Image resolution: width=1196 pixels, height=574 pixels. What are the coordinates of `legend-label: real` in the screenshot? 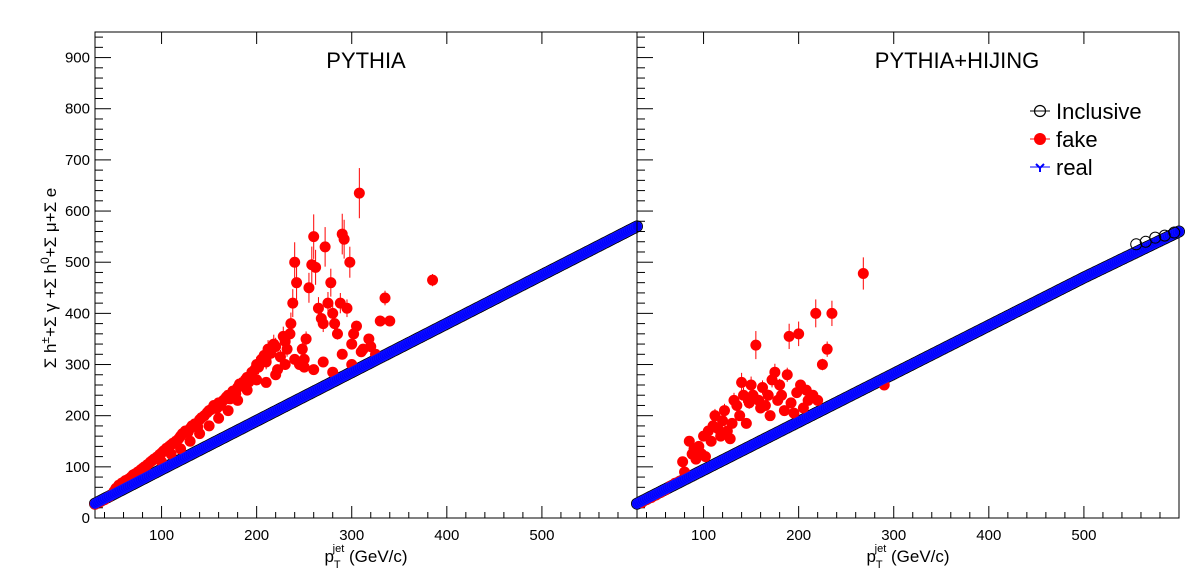 It's located at (1074, 167).